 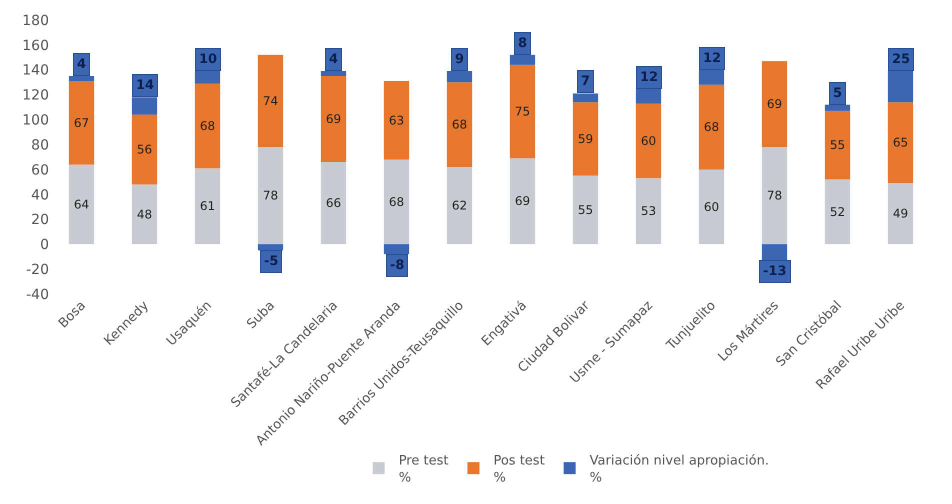 I want to click on legend-label: Pos test %, so click(x=519, y=470).